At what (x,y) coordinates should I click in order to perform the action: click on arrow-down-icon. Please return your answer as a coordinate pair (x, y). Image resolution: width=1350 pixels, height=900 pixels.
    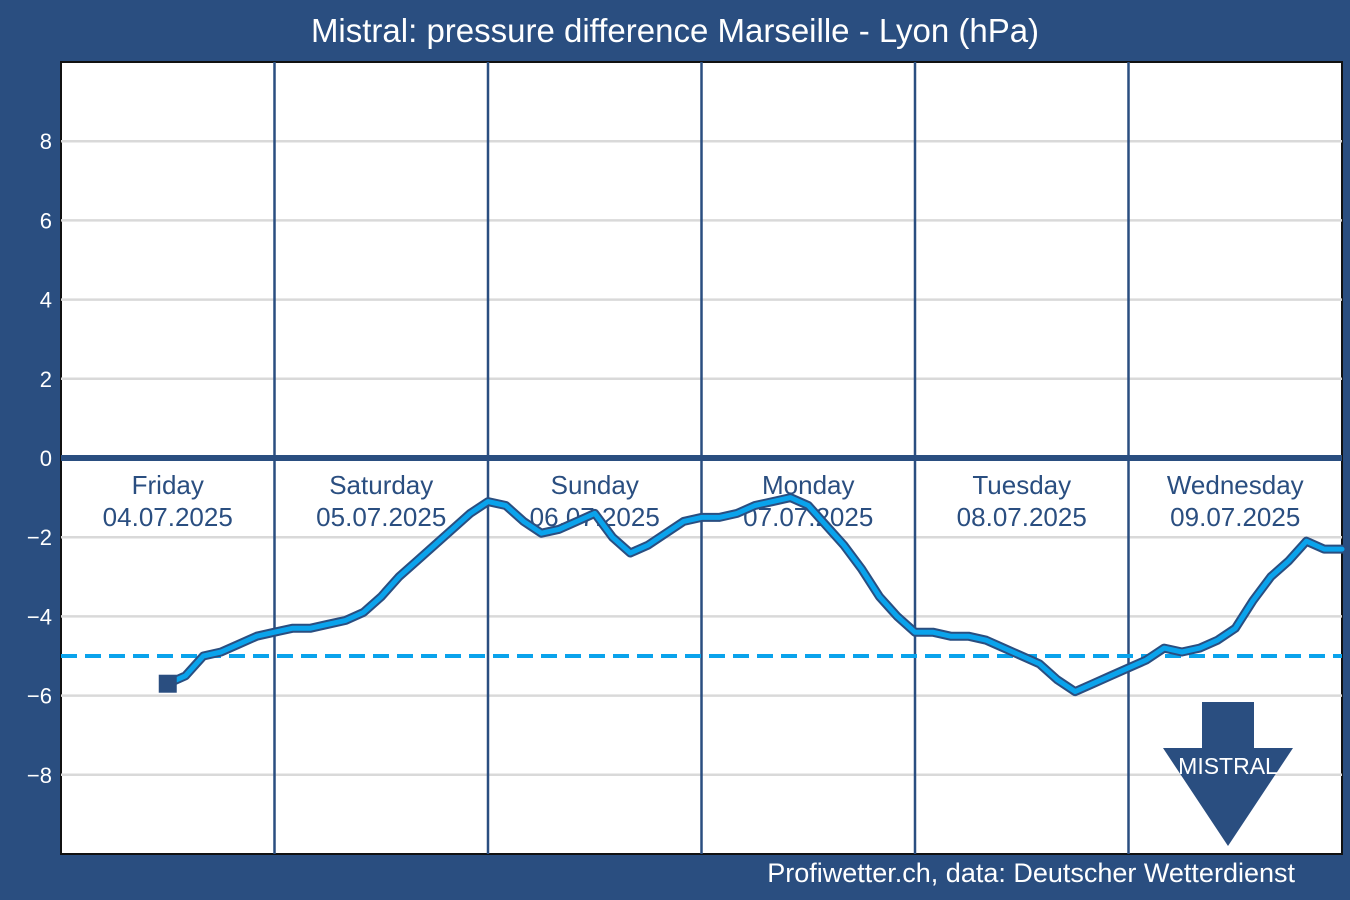
    Looking at the image, I should click on (1228, 774).